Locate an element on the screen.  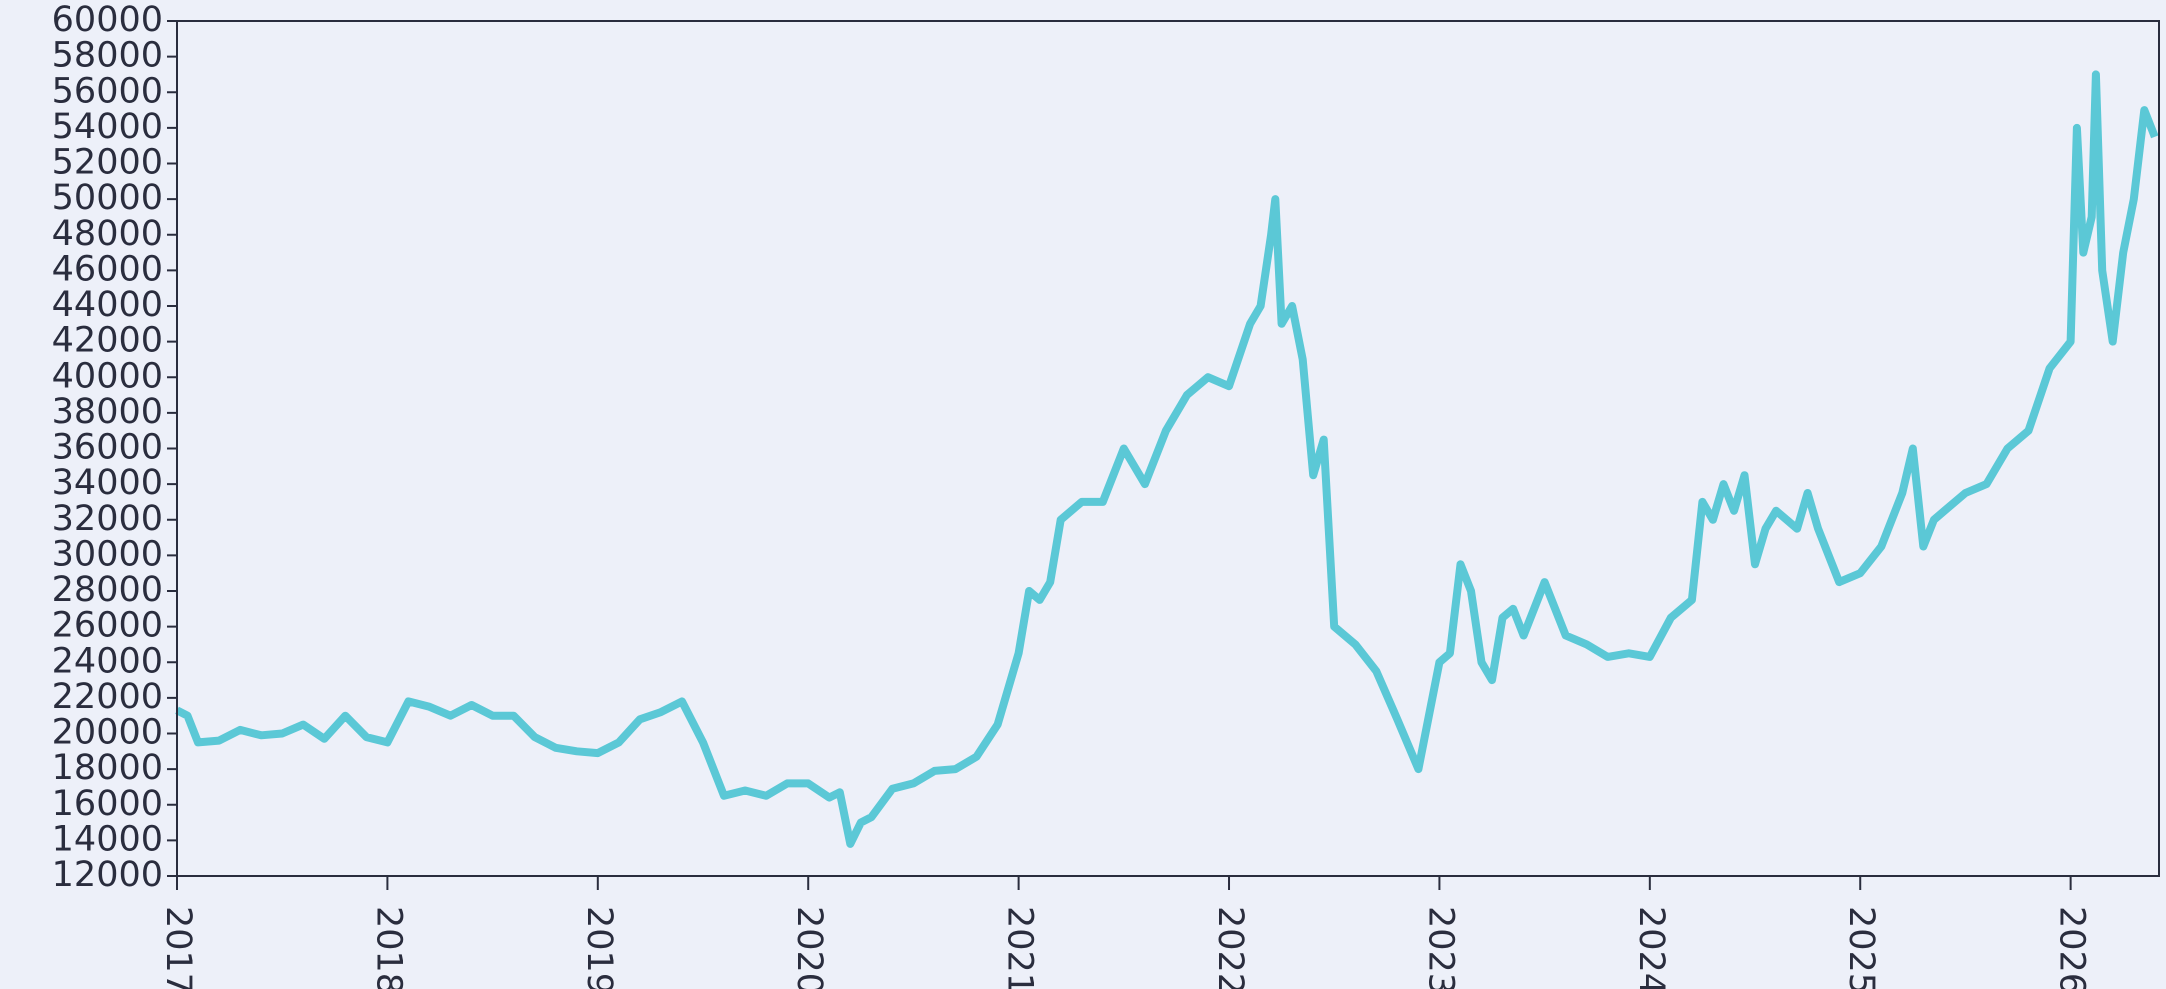
y-tick-label: 44000 is located at coordinates (107, 305).